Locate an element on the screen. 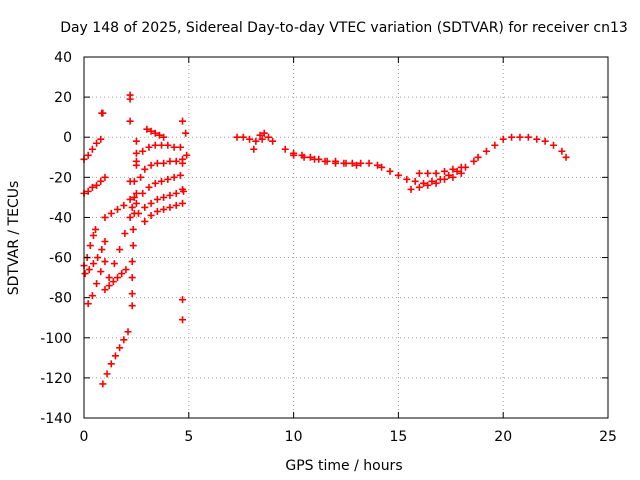 The height and width of the screenshot is (480, 640). y-tick-label: -40 is located at coordinates (60, 218).